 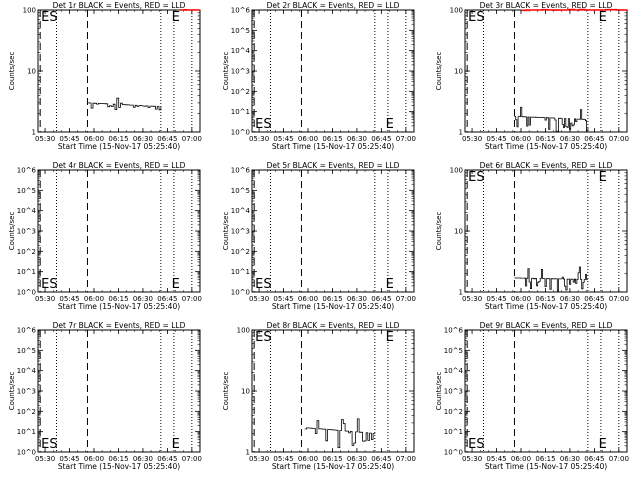 I want to click on series-events, so click(x=551, y=279).